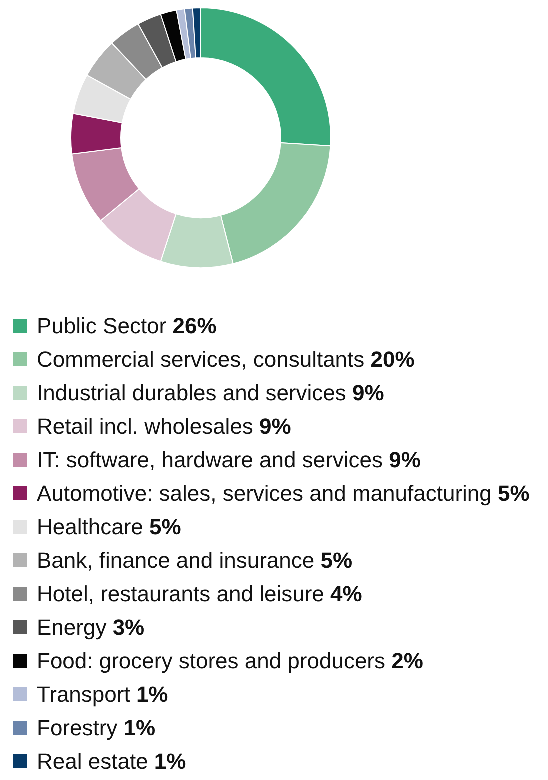  I want to click on data-label: 26%, so click(194, 326).